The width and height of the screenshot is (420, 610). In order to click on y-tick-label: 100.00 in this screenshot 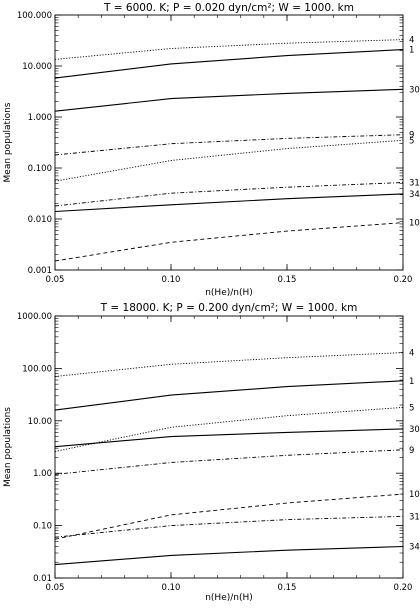, I will do `click(37, 369)`.